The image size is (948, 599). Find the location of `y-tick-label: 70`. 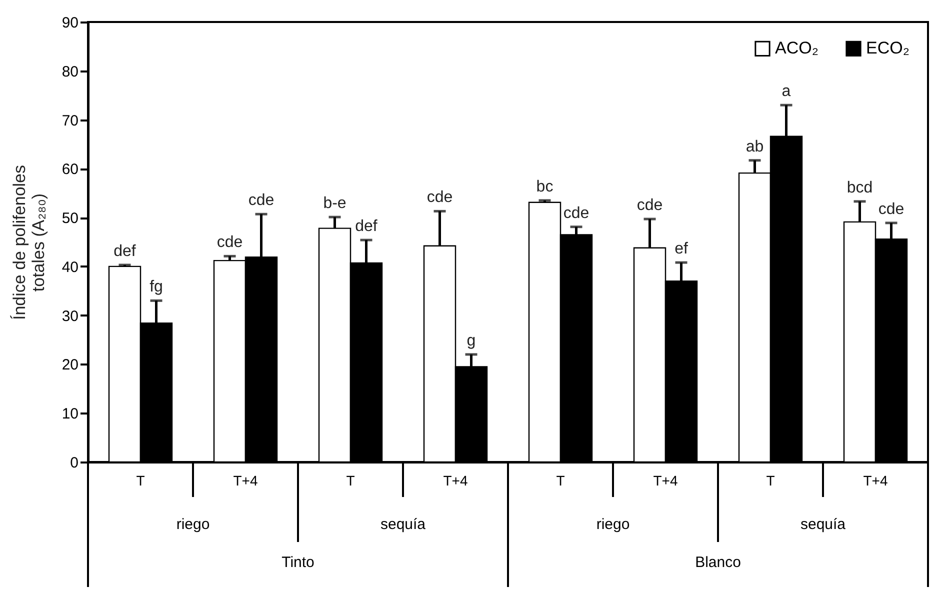

y-tick-label: 70 is located at coordinates (70, 121).